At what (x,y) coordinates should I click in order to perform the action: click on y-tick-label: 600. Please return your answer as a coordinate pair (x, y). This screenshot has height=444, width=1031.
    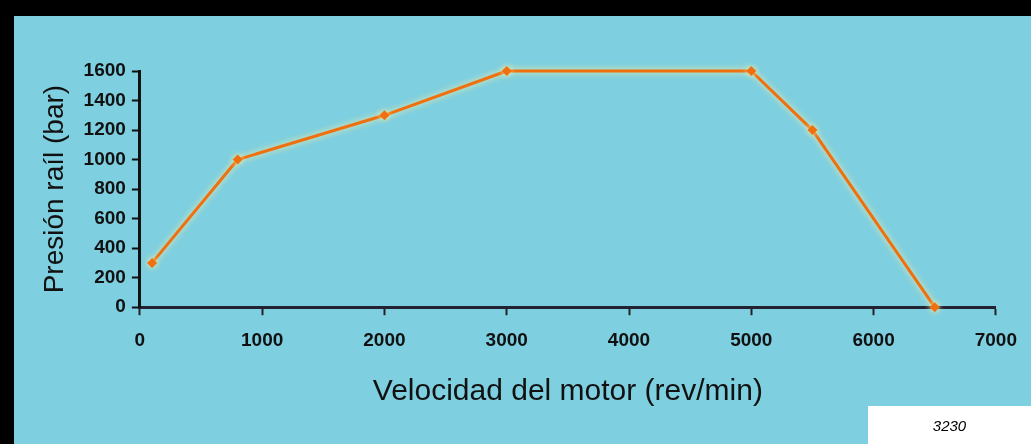
    Looking at the image, I should click on (110, 217).